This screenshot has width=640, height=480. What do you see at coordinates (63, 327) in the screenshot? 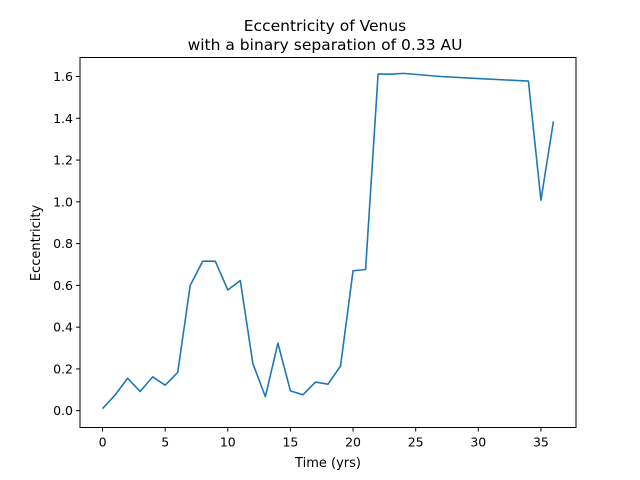
I see `y-tick-label: 0.4` at bounding box center [63, 327].